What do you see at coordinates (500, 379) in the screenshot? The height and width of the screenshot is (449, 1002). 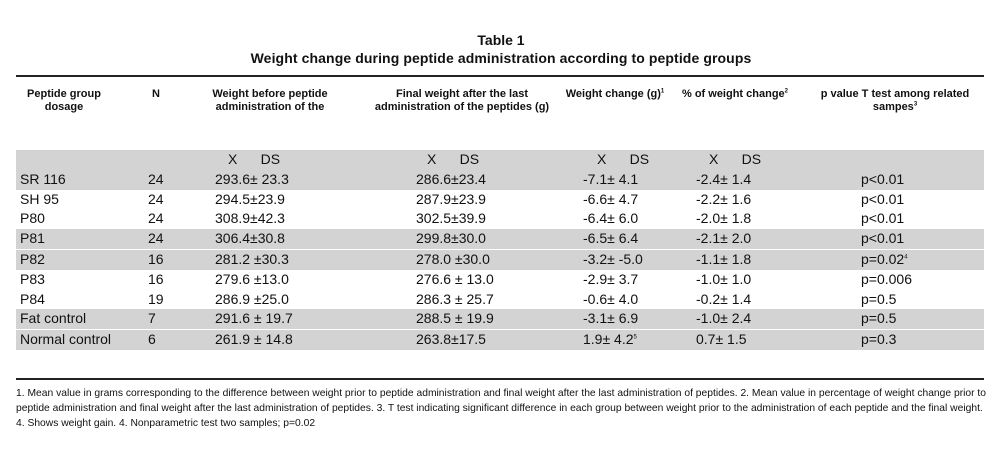 I see `bottom-rule` at bounding box center [500, 379].